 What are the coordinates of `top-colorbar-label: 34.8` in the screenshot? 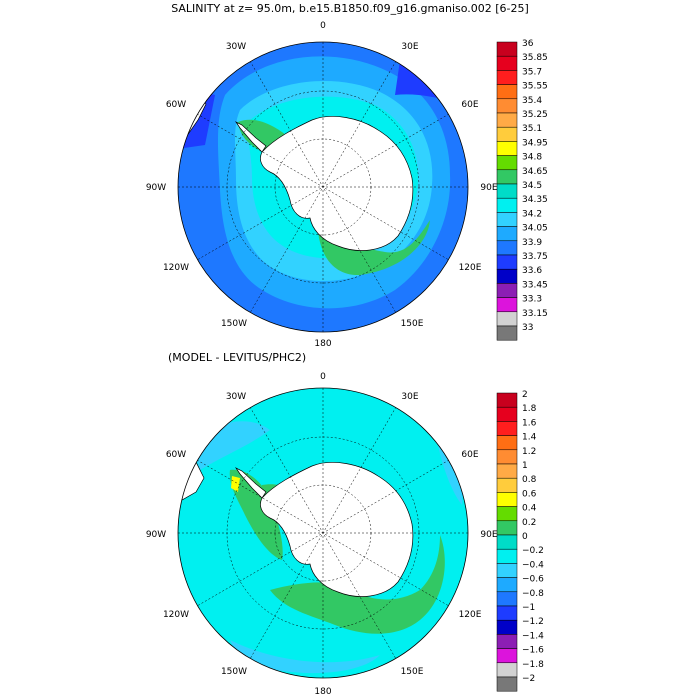 It's located at (532, 158).